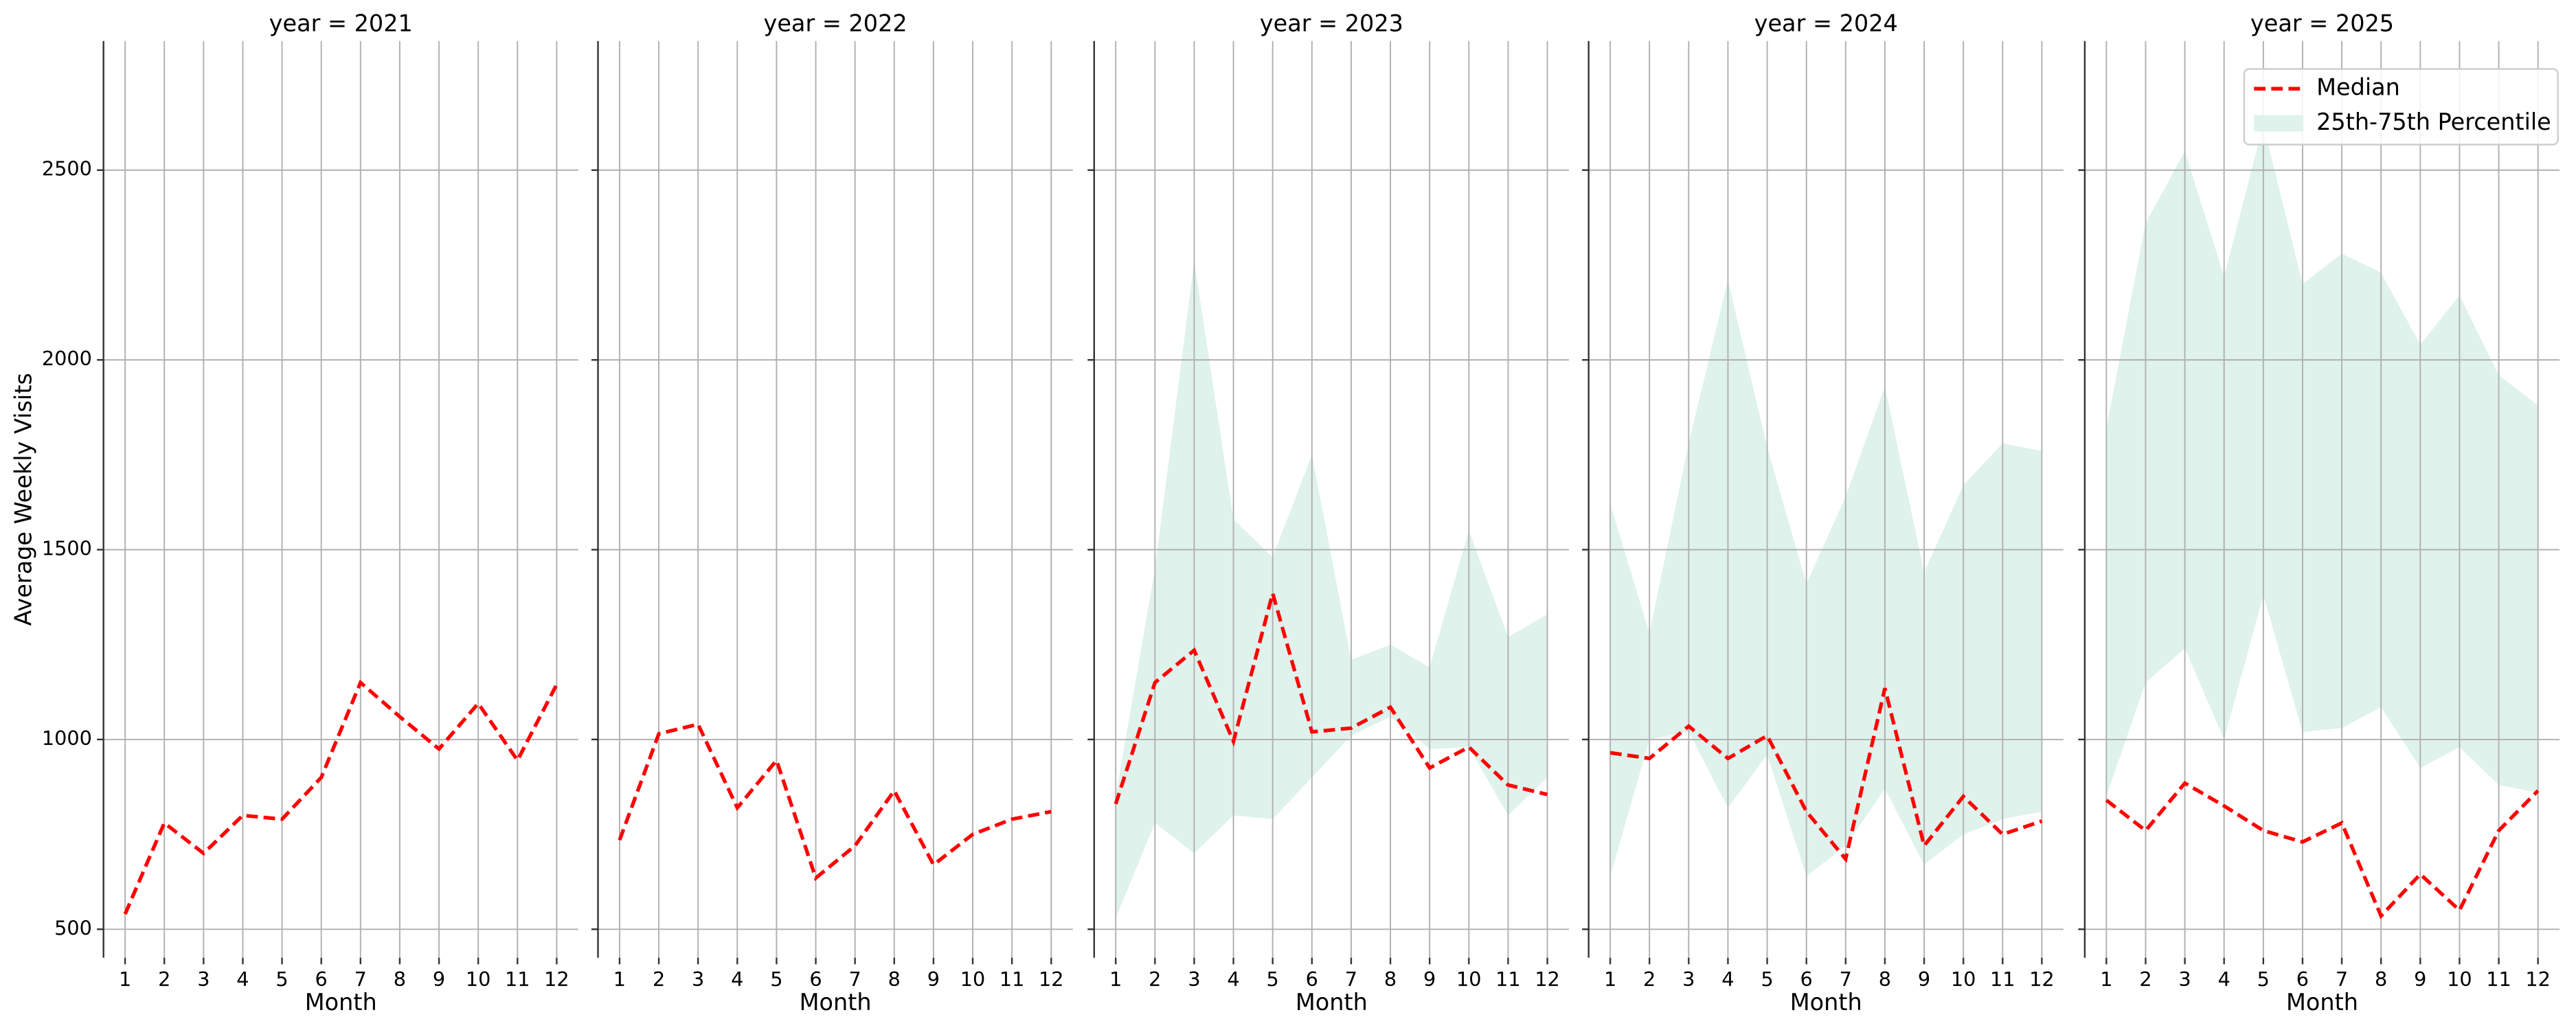 This screenshot has width=2576, height=1030. I want to click on y-tick-label: 2500, so click(67, 169).